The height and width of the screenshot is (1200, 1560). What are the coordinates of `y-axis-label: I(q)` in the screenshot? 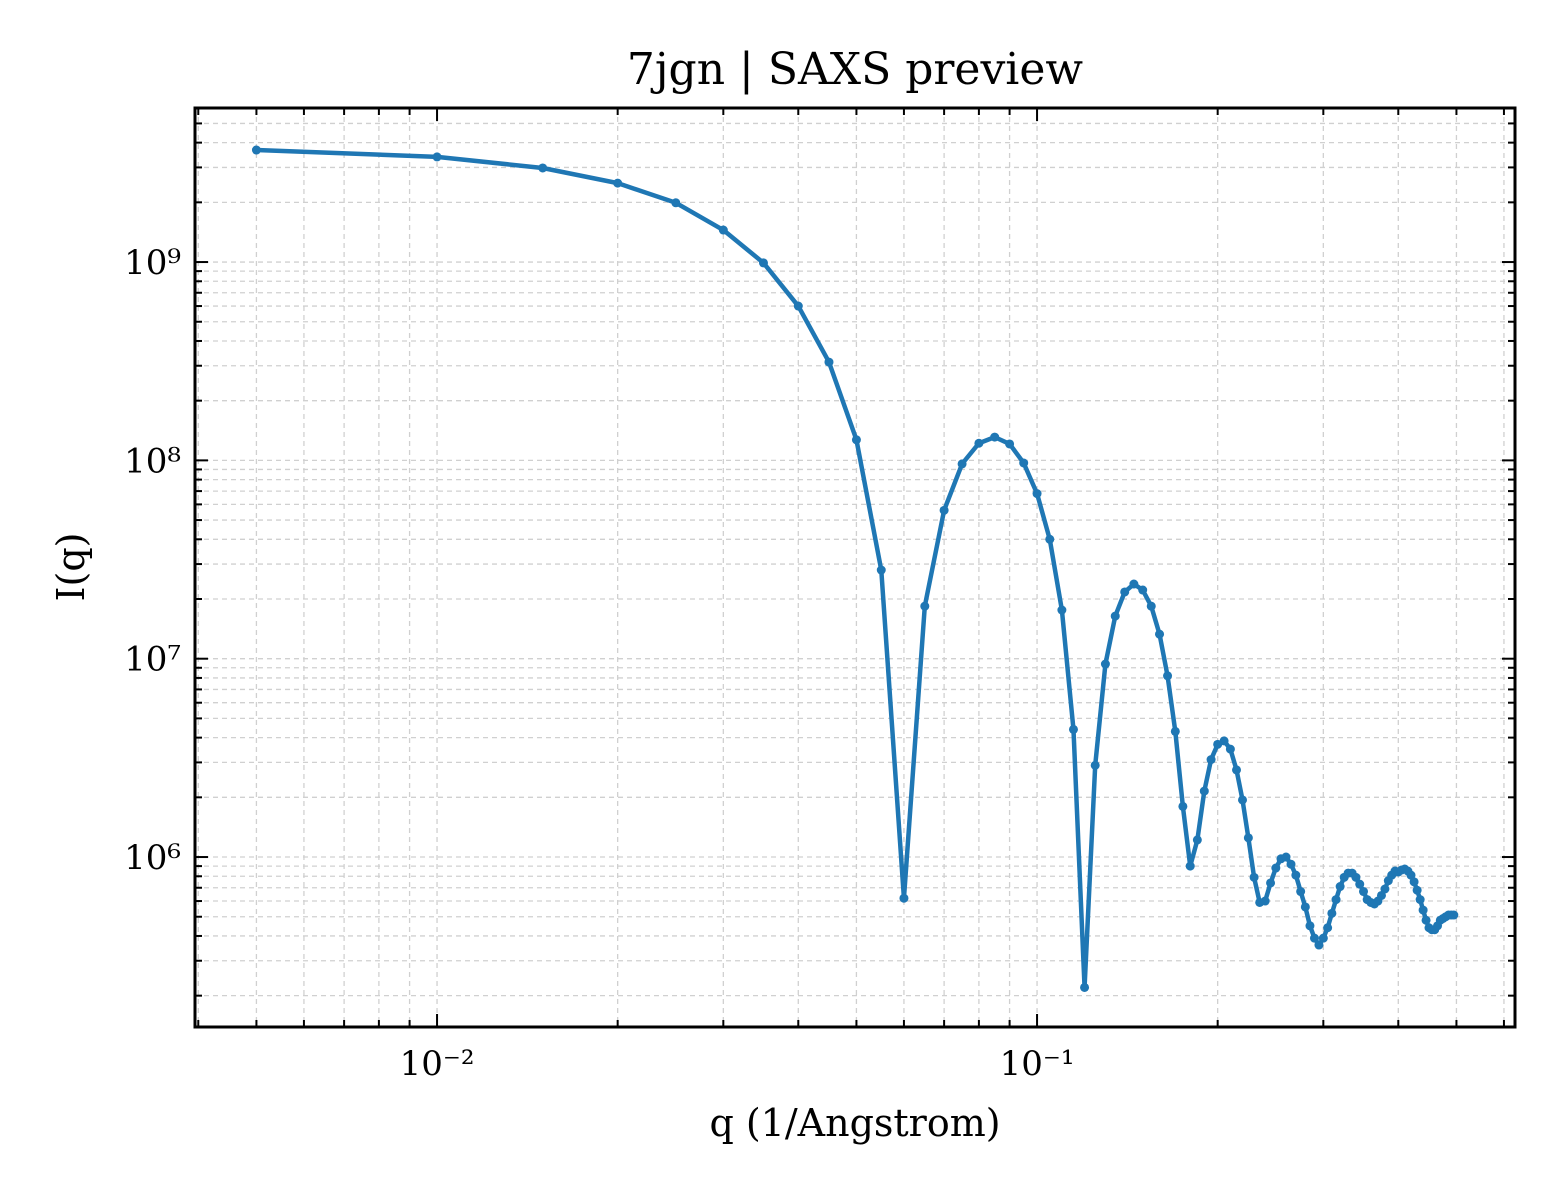 It's located at (71, 567).